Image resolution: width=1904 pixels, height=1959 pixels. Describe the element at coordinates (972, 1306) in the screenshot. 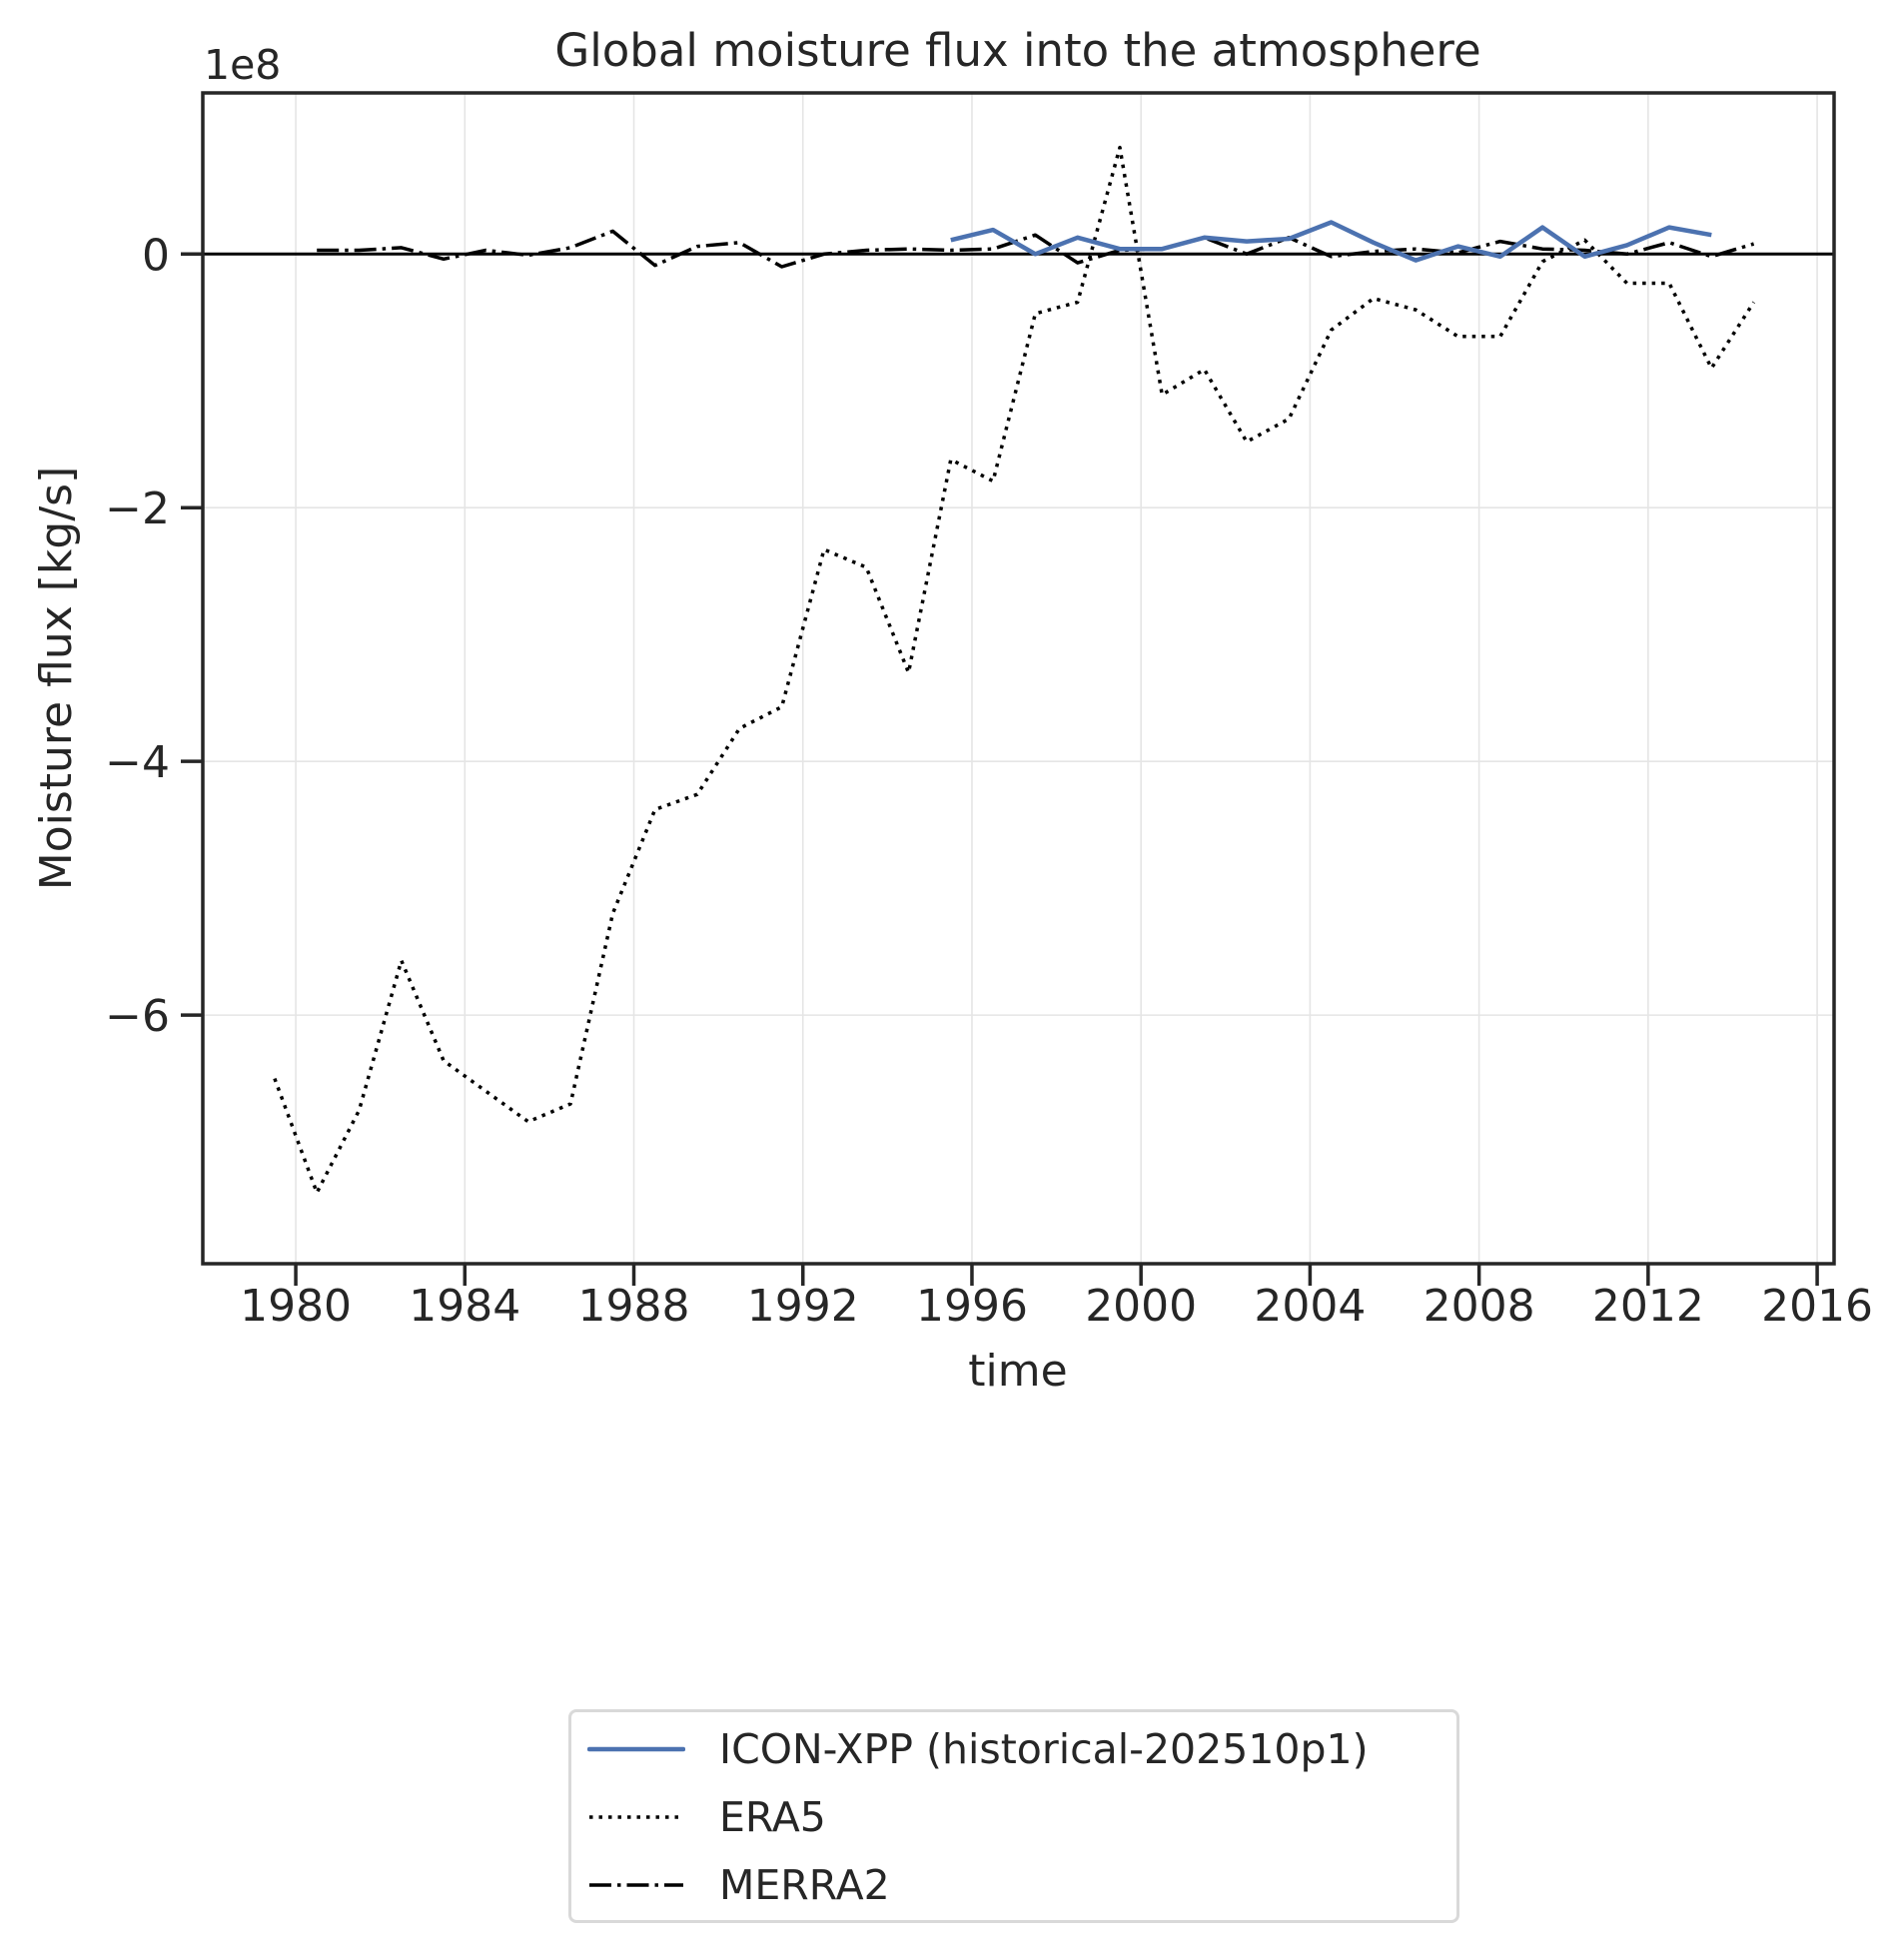

I see `x-tick-label: 1996` at that location.